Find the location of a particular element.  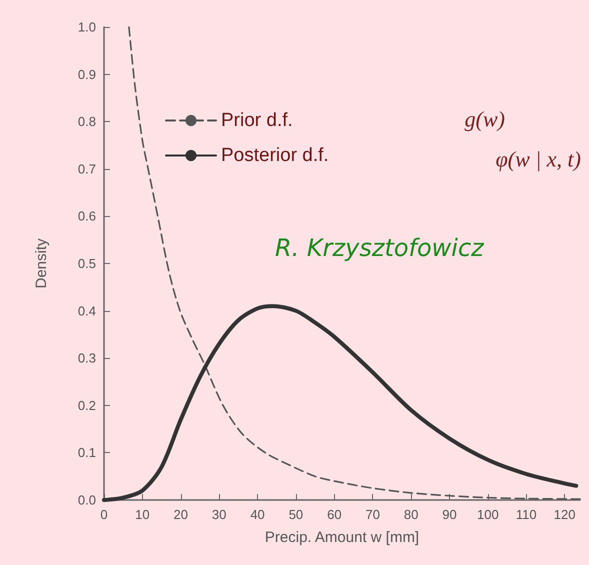

x-tick-label: 10 is located at coordinates (142, 514).